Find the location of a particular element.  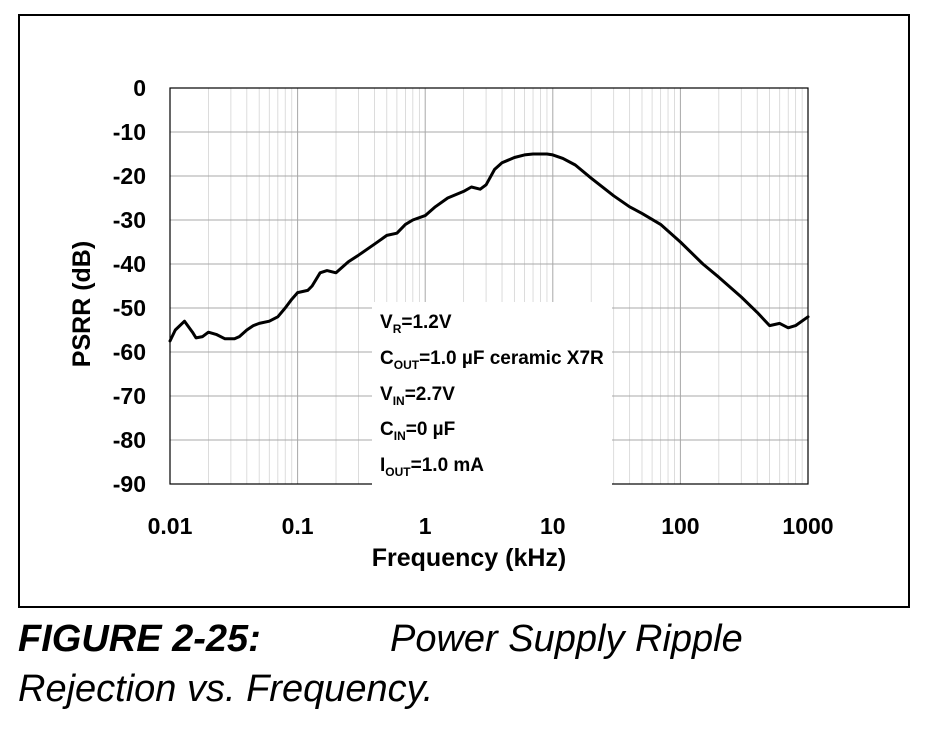

y-tick-label: -60 is located at coordinates (129, 352).